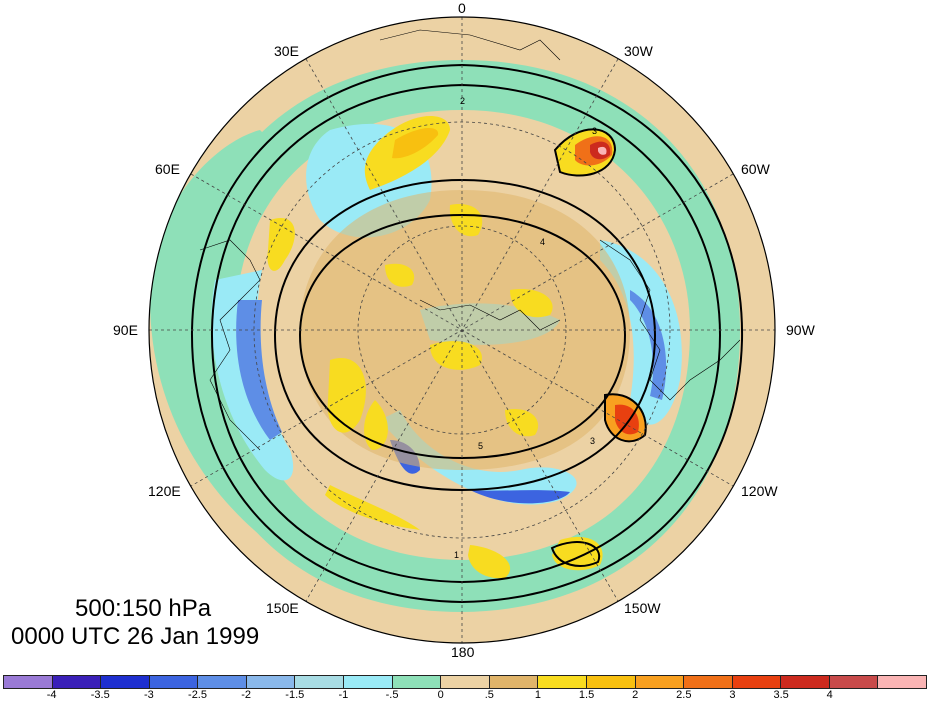 This screenshot has width=928, height=702. Describe the element at coordinates (456, 555) in the screenshot. I see `contour-label-1: 1` at that location.